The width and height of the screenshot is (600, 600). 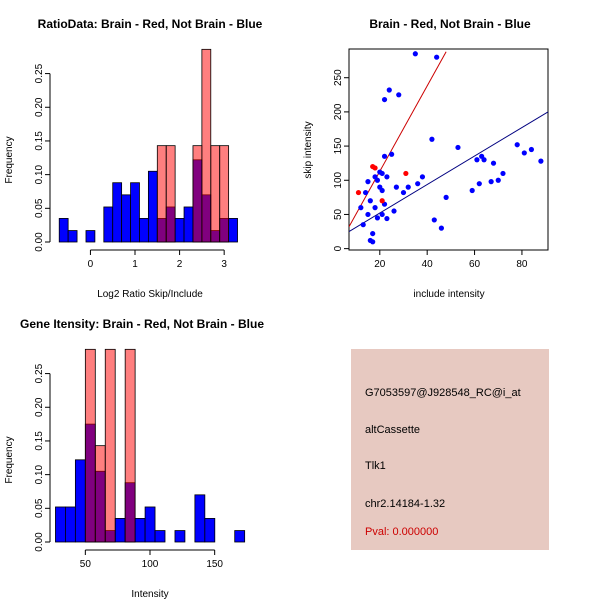 I want to click on x-axis-label: include intensity, so click(x=448, y=294).